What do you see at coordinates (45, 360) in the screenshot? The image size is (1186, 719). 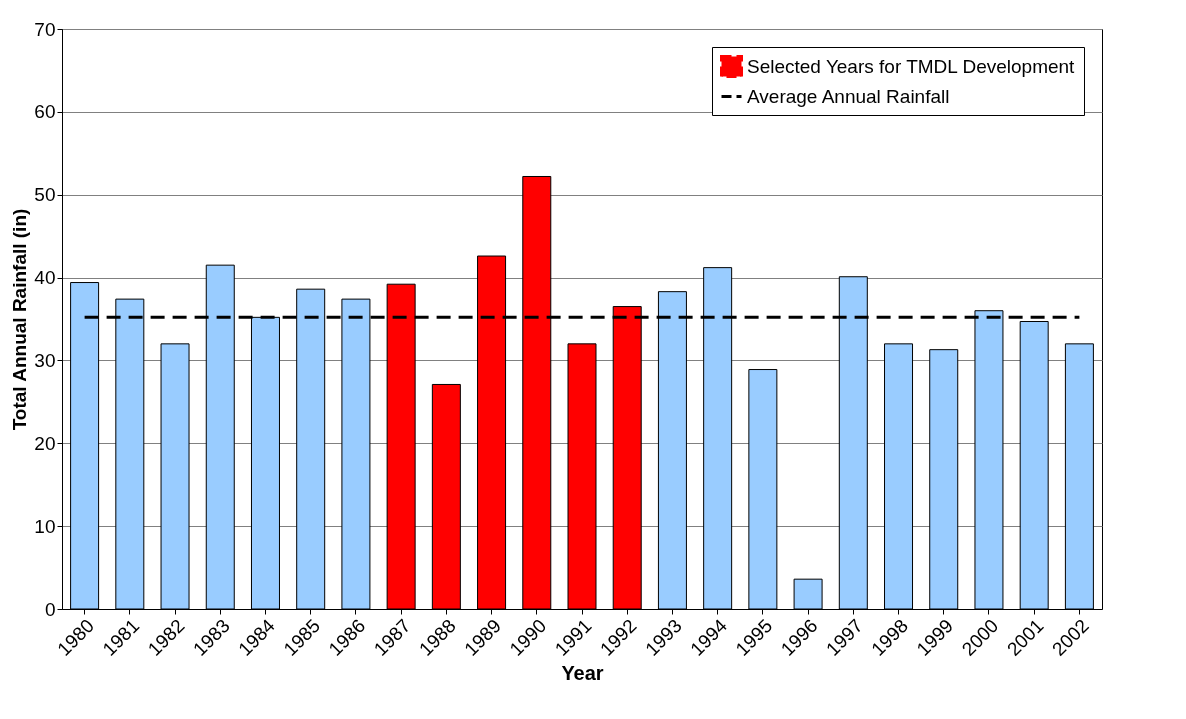 I see `y-tick-label: 30` at bounding box center [45, 360].